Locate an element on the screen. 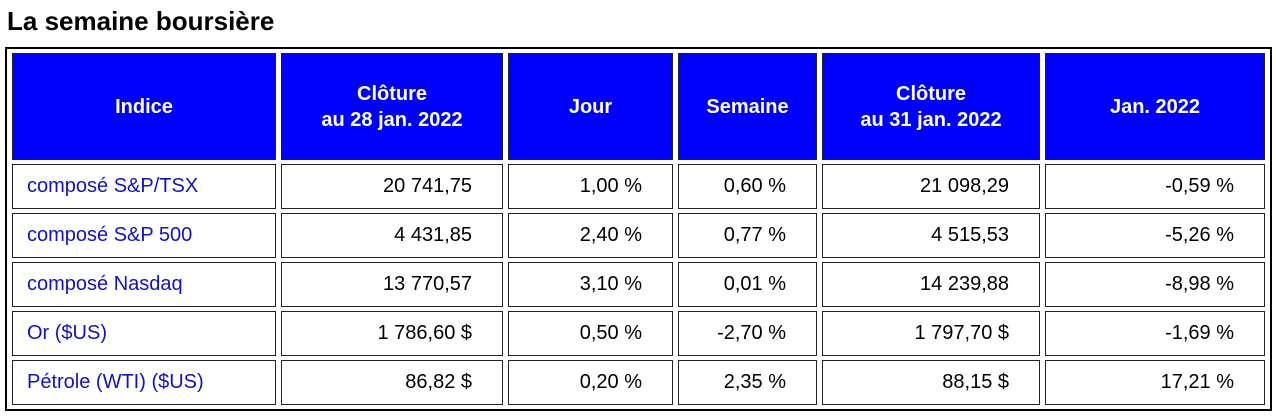  value-cell: -5,26 % is located at coordinates (1155, 235).